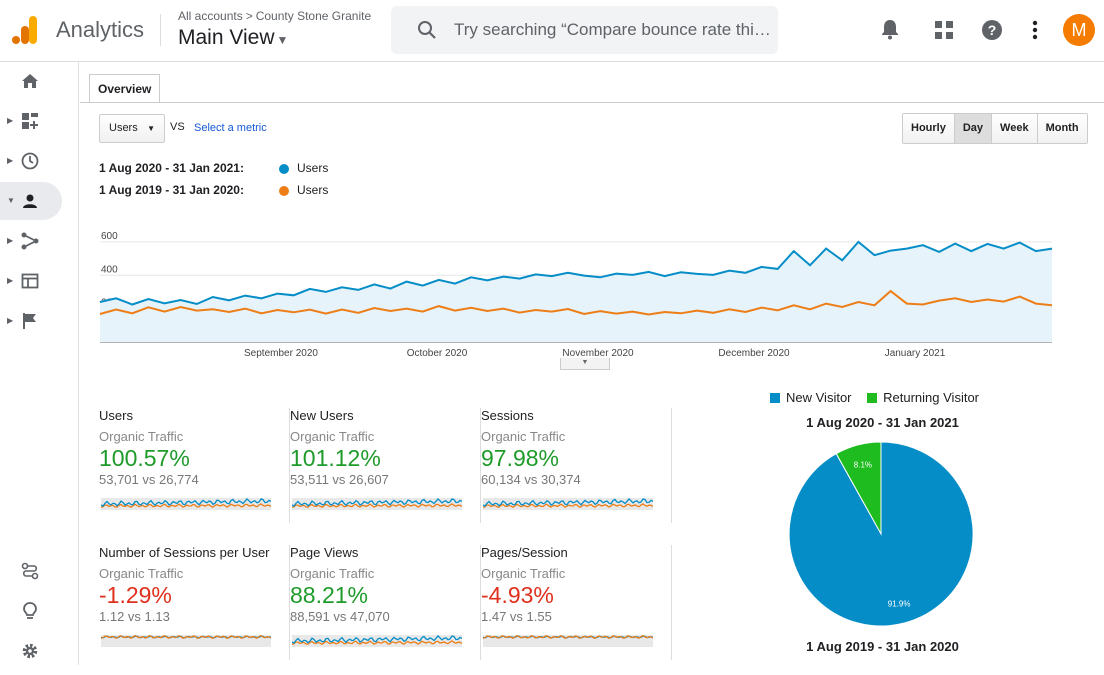 Image resolution: width=1104 pixels, height=675 pixels. I want to click on nav-conversions: ▶, so click(31, 321).